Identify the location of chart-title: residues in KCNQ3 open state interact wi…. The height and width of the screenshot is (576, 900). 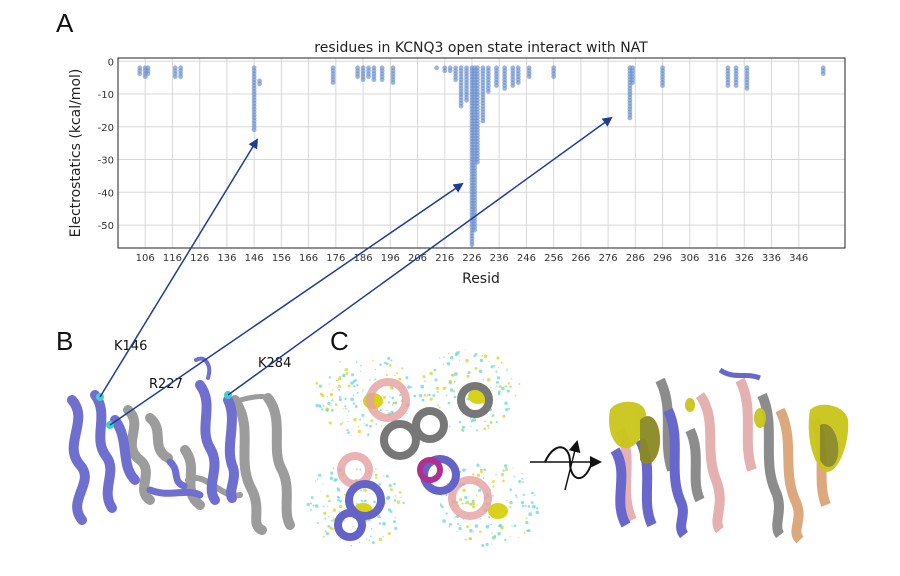
(481, 48).